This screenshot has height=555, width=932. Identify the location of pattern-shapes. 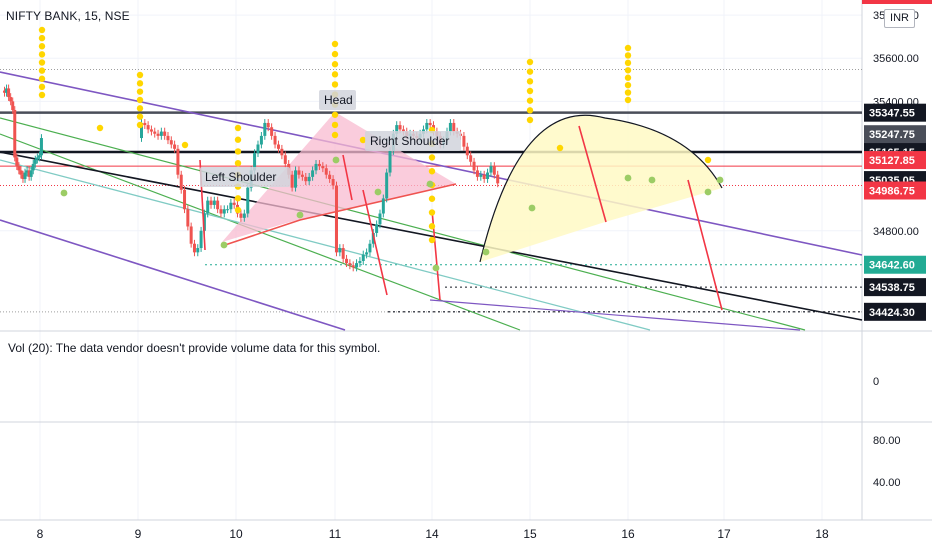
(472, 187).